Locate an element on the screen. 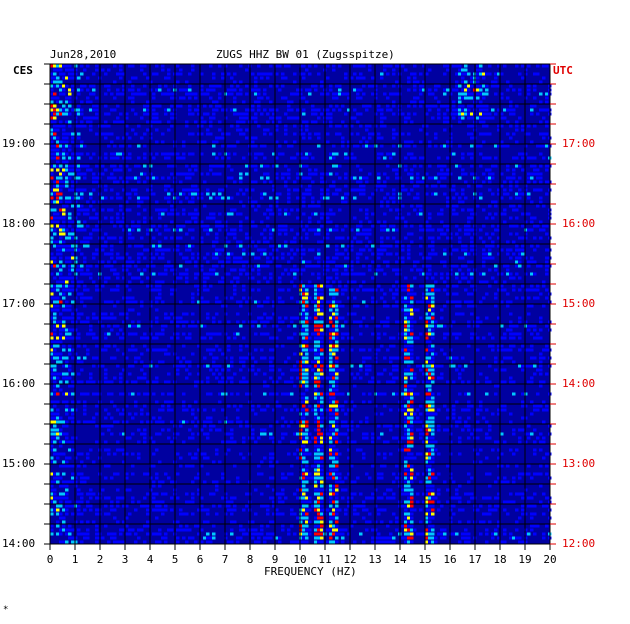  x-tick-label: 5 is located at coordinates (175, 559).